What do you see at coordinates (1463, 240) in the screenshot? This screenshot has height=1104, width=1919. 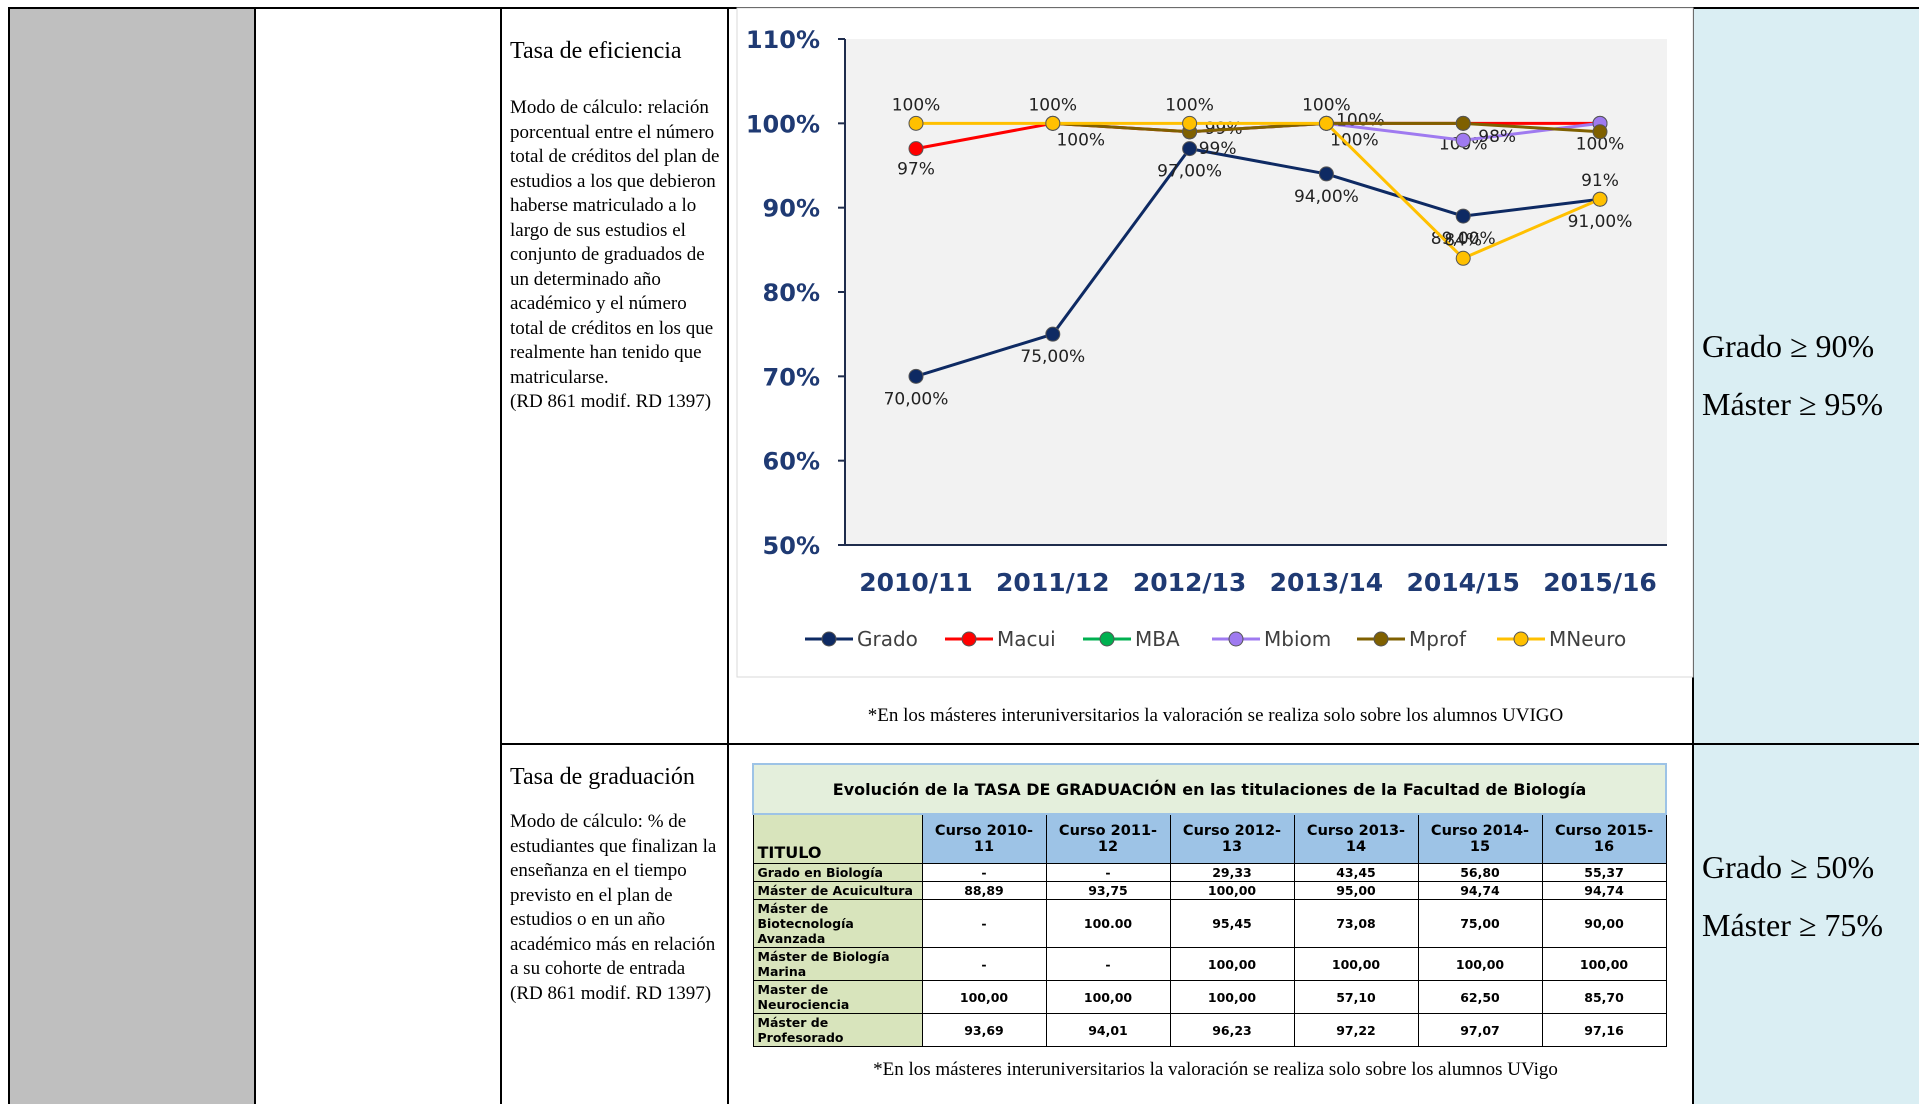 I see `data-label: 84%` at bounding box center [1463, 240].